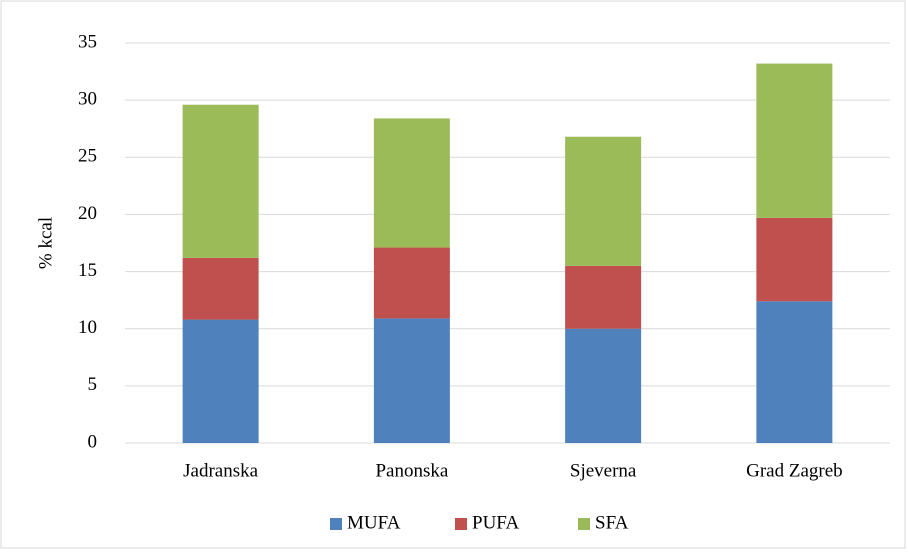 This screenshot has width=908, height=556. Describe the element at coordinates (220, 470) in the screenshot. I see `x-tick-label: Jadranska` at that location.